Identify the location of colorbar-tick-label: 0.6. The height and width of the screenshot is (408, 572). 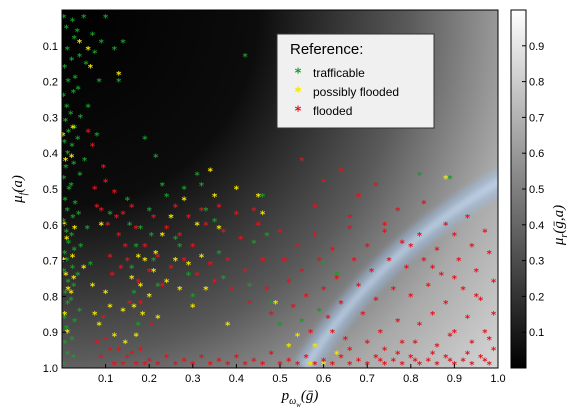
(536, 154).